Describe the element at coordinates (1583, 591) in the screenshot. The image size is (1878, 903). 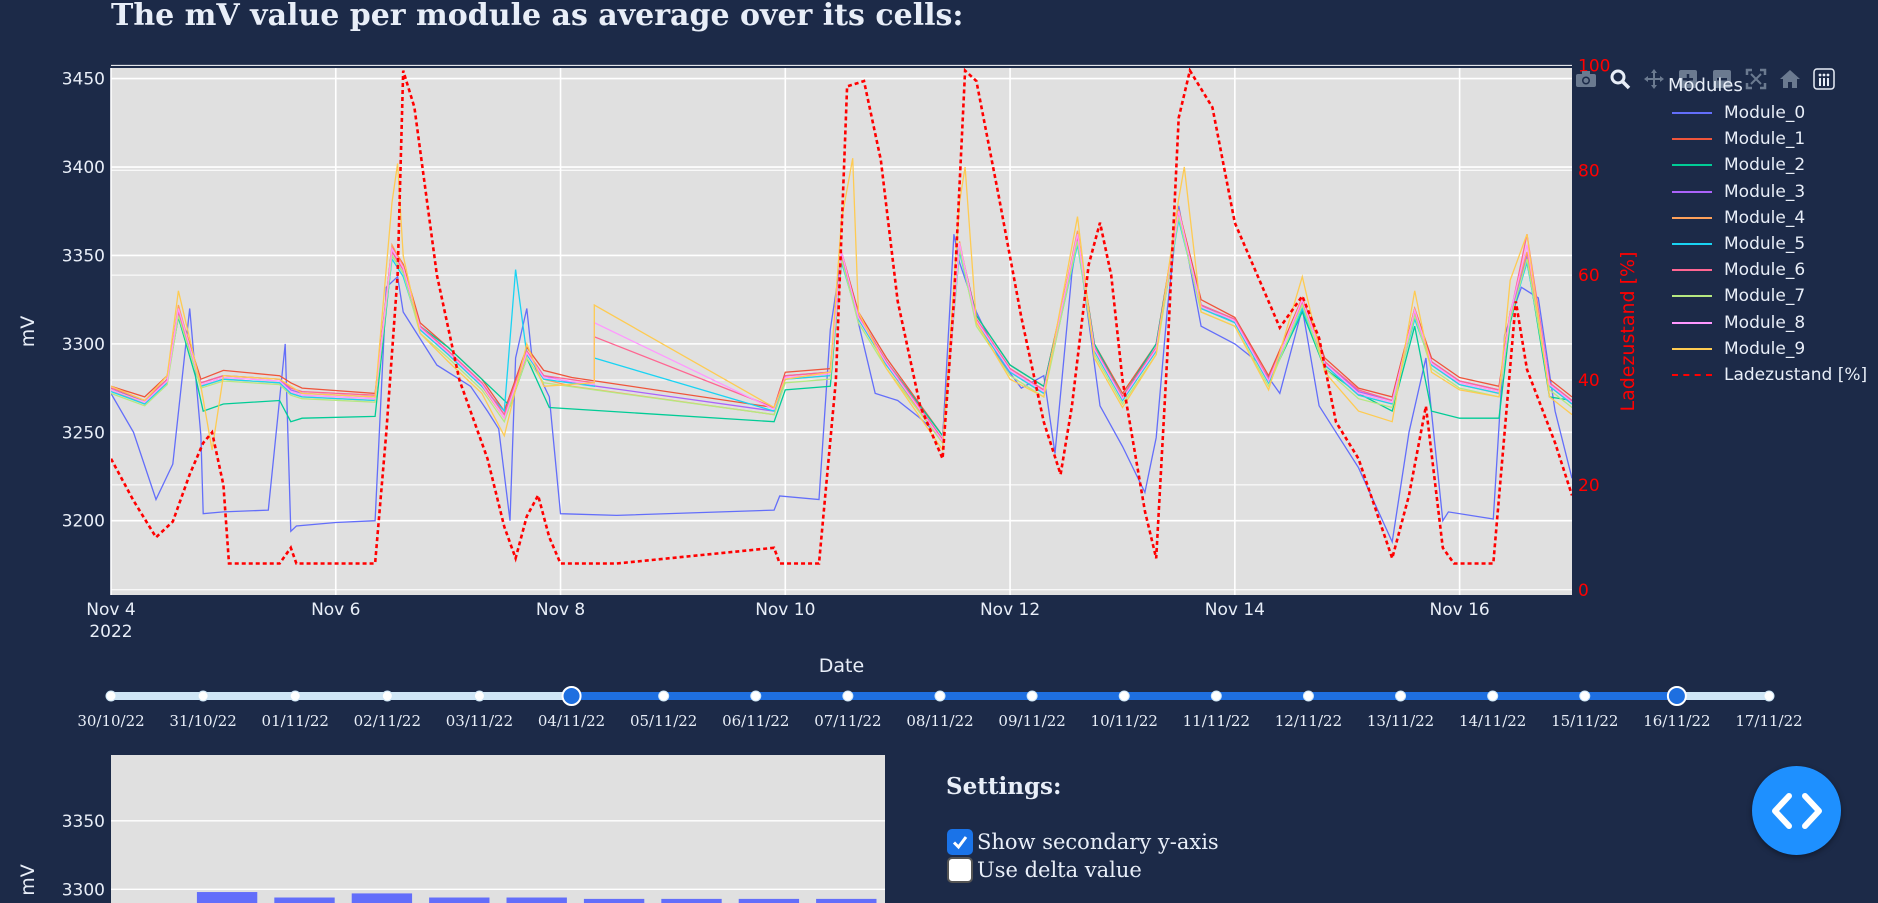
I see `y2-tick-label: 0` at that location.